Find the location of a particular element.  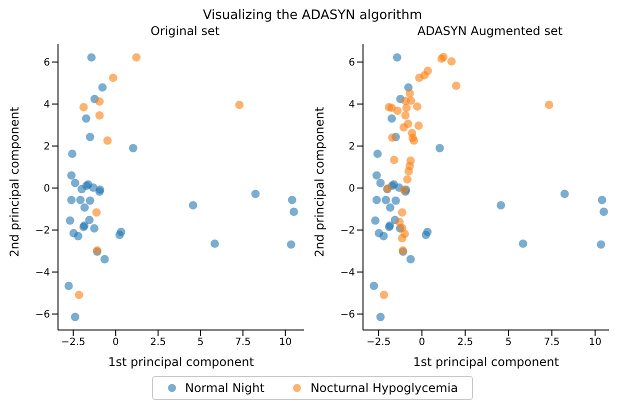

text: Visualizing the ADASYN algorithm is located at coordinates (313, 16).